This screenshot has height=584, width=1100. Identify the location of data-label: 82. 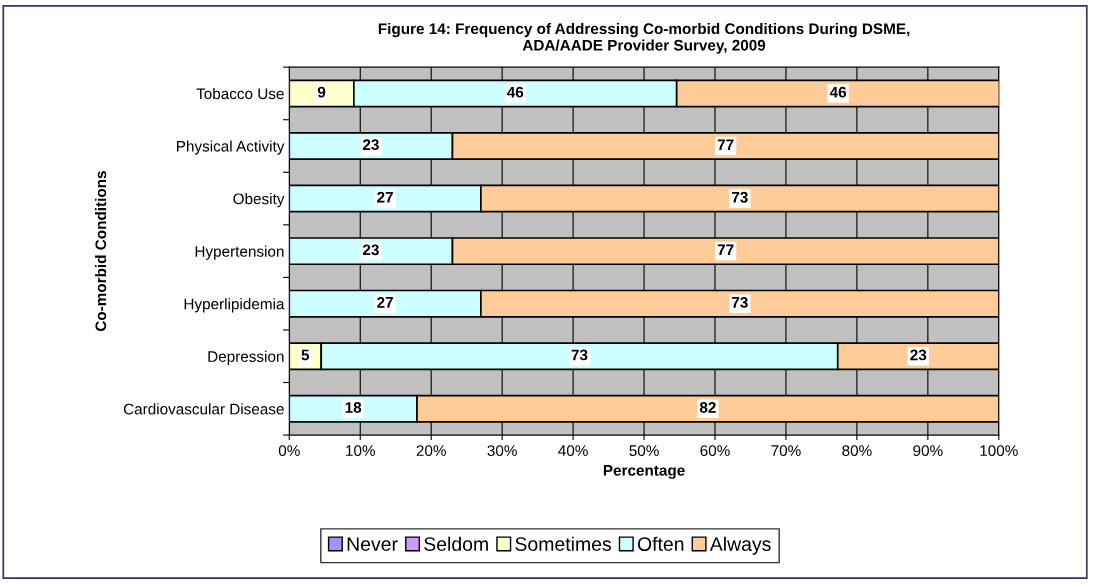
(707, 407).